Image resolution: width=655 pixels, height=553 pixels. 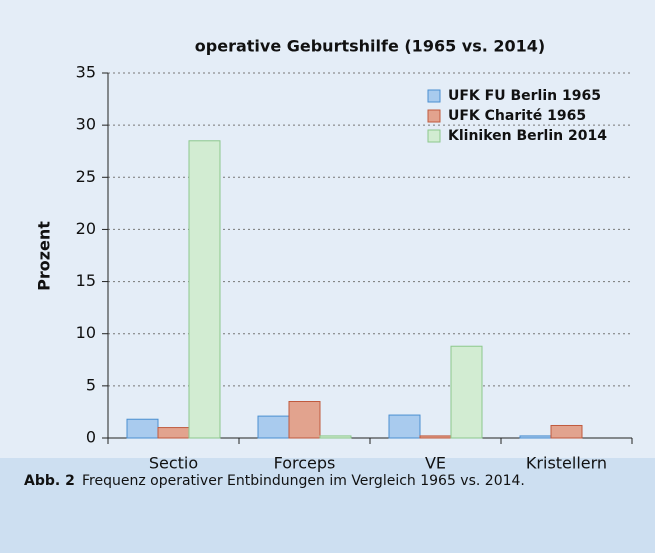 I want to click on y-tick-label: 10, so click(x=86, y=332).